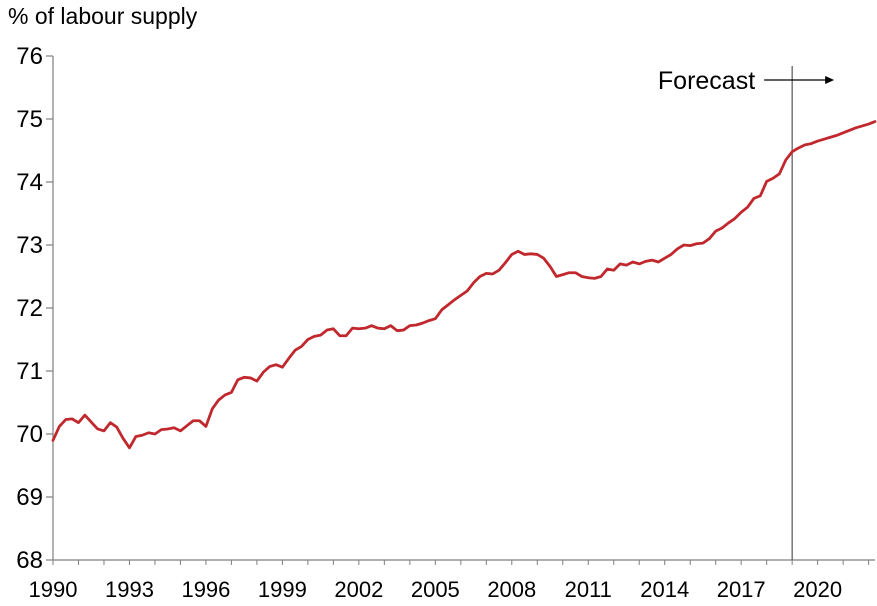 Image resolution: width=877 pixels, height=606 pixels. Describe the element at coordinates (29, 497) in the screenshot. I see `y-tick-label: 69` at that location.